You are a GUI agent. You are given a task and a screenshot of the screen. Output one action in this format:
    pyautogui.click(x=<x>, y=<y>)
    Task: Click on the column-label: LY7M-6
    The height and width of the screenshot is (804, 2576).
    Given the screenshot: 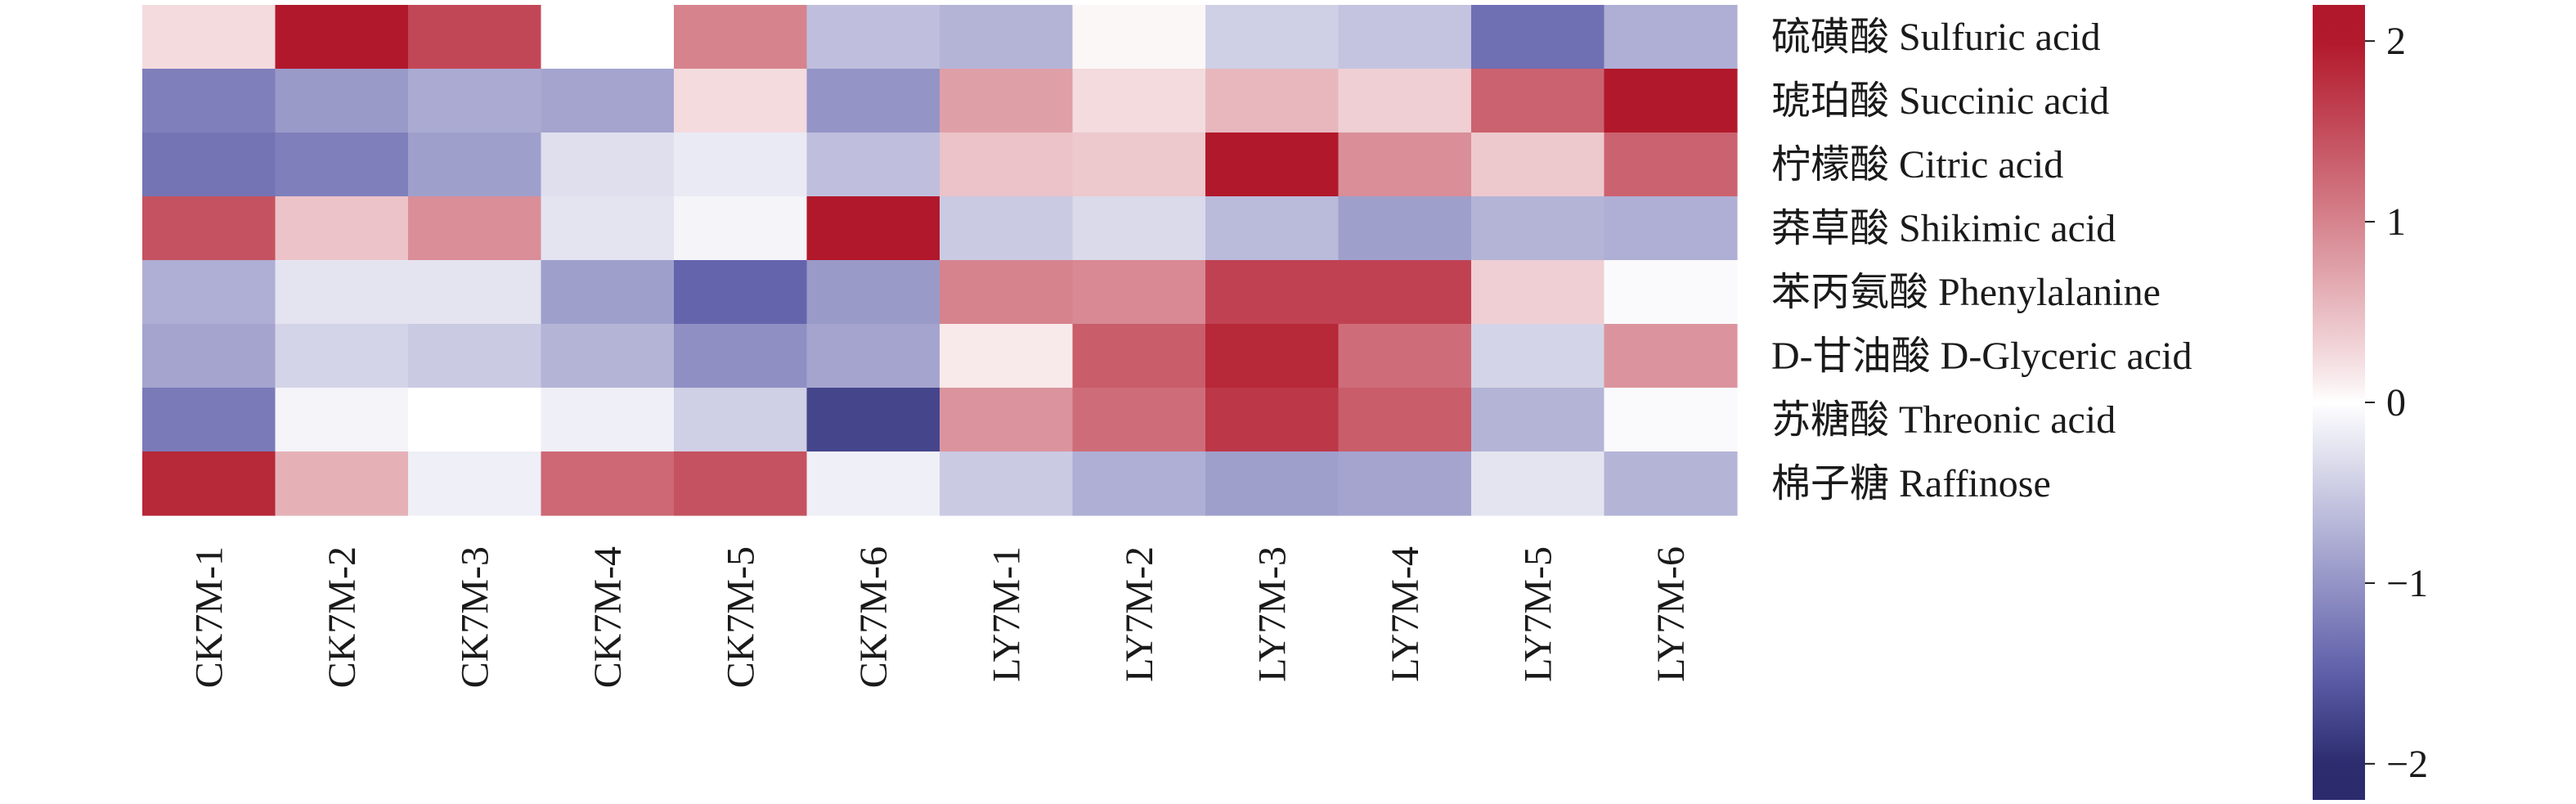 What is the action you would take?
    pyautogui.click(x=1671, y=614)
    